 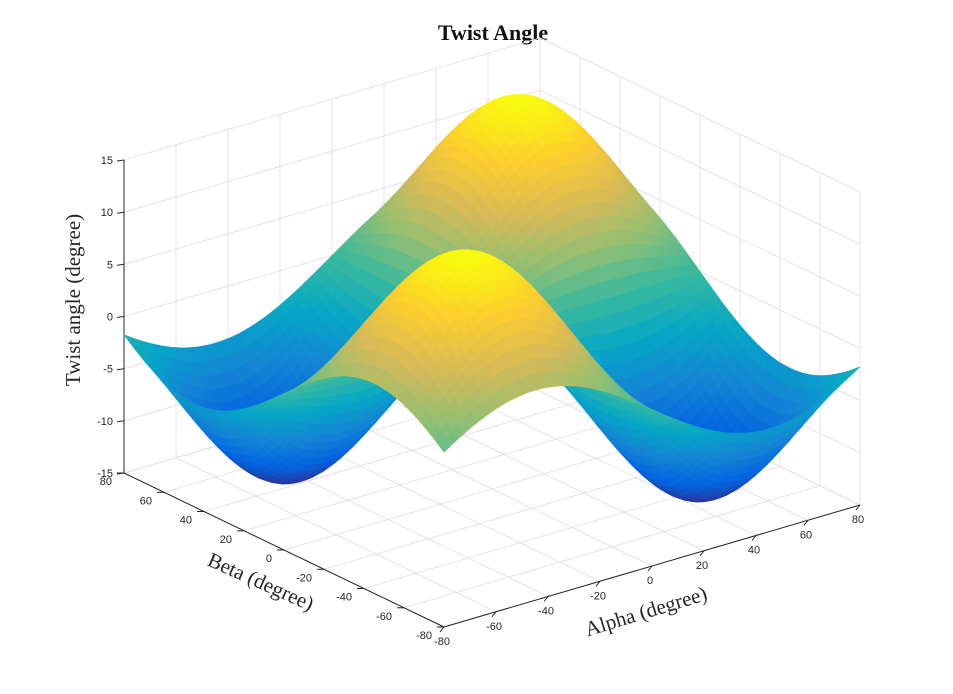 I want to click on chart-title: Twist Angle, so click(x=493, y=32).